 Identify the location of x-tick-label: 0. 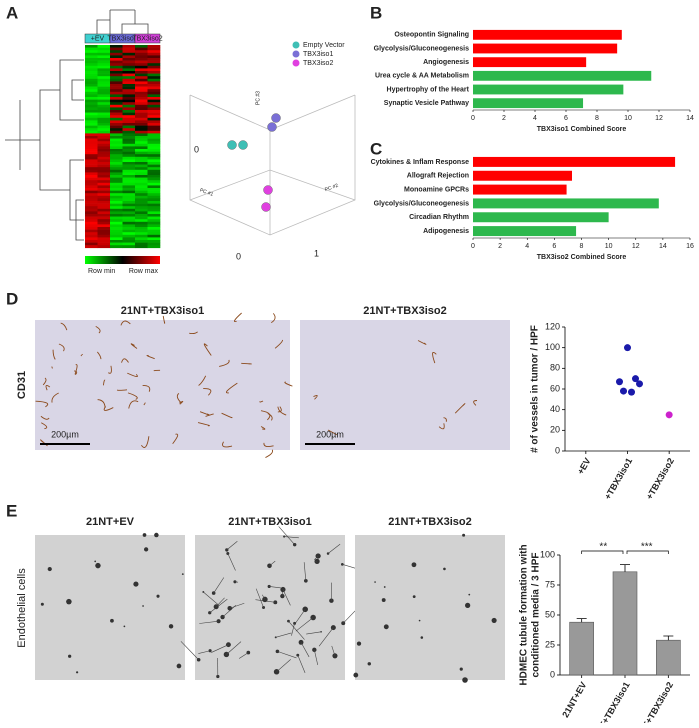
(473, 246).